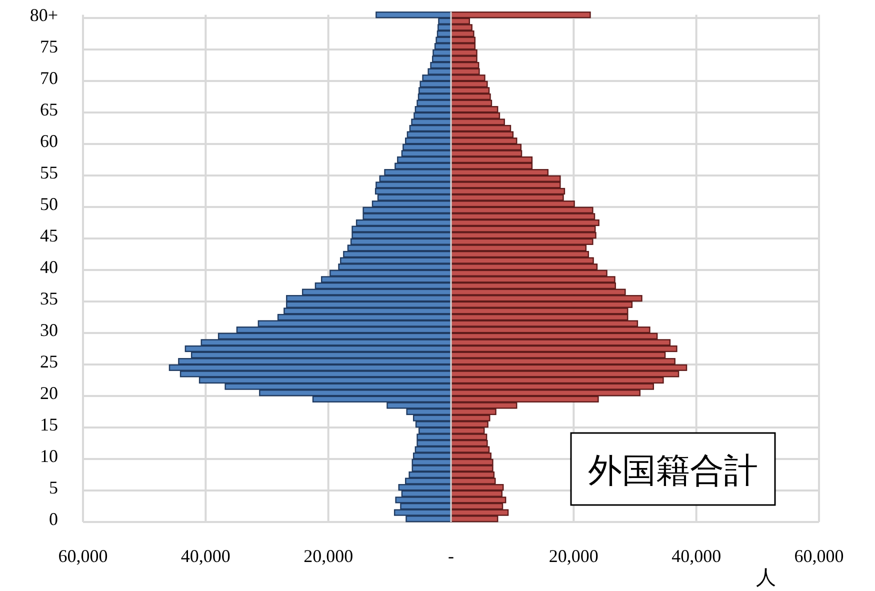 The height and width of the screenshot is (591, 875). Describe the element at coordinates (49, 204) in the screenshot. I see `y-tick-label: 50` at that location.